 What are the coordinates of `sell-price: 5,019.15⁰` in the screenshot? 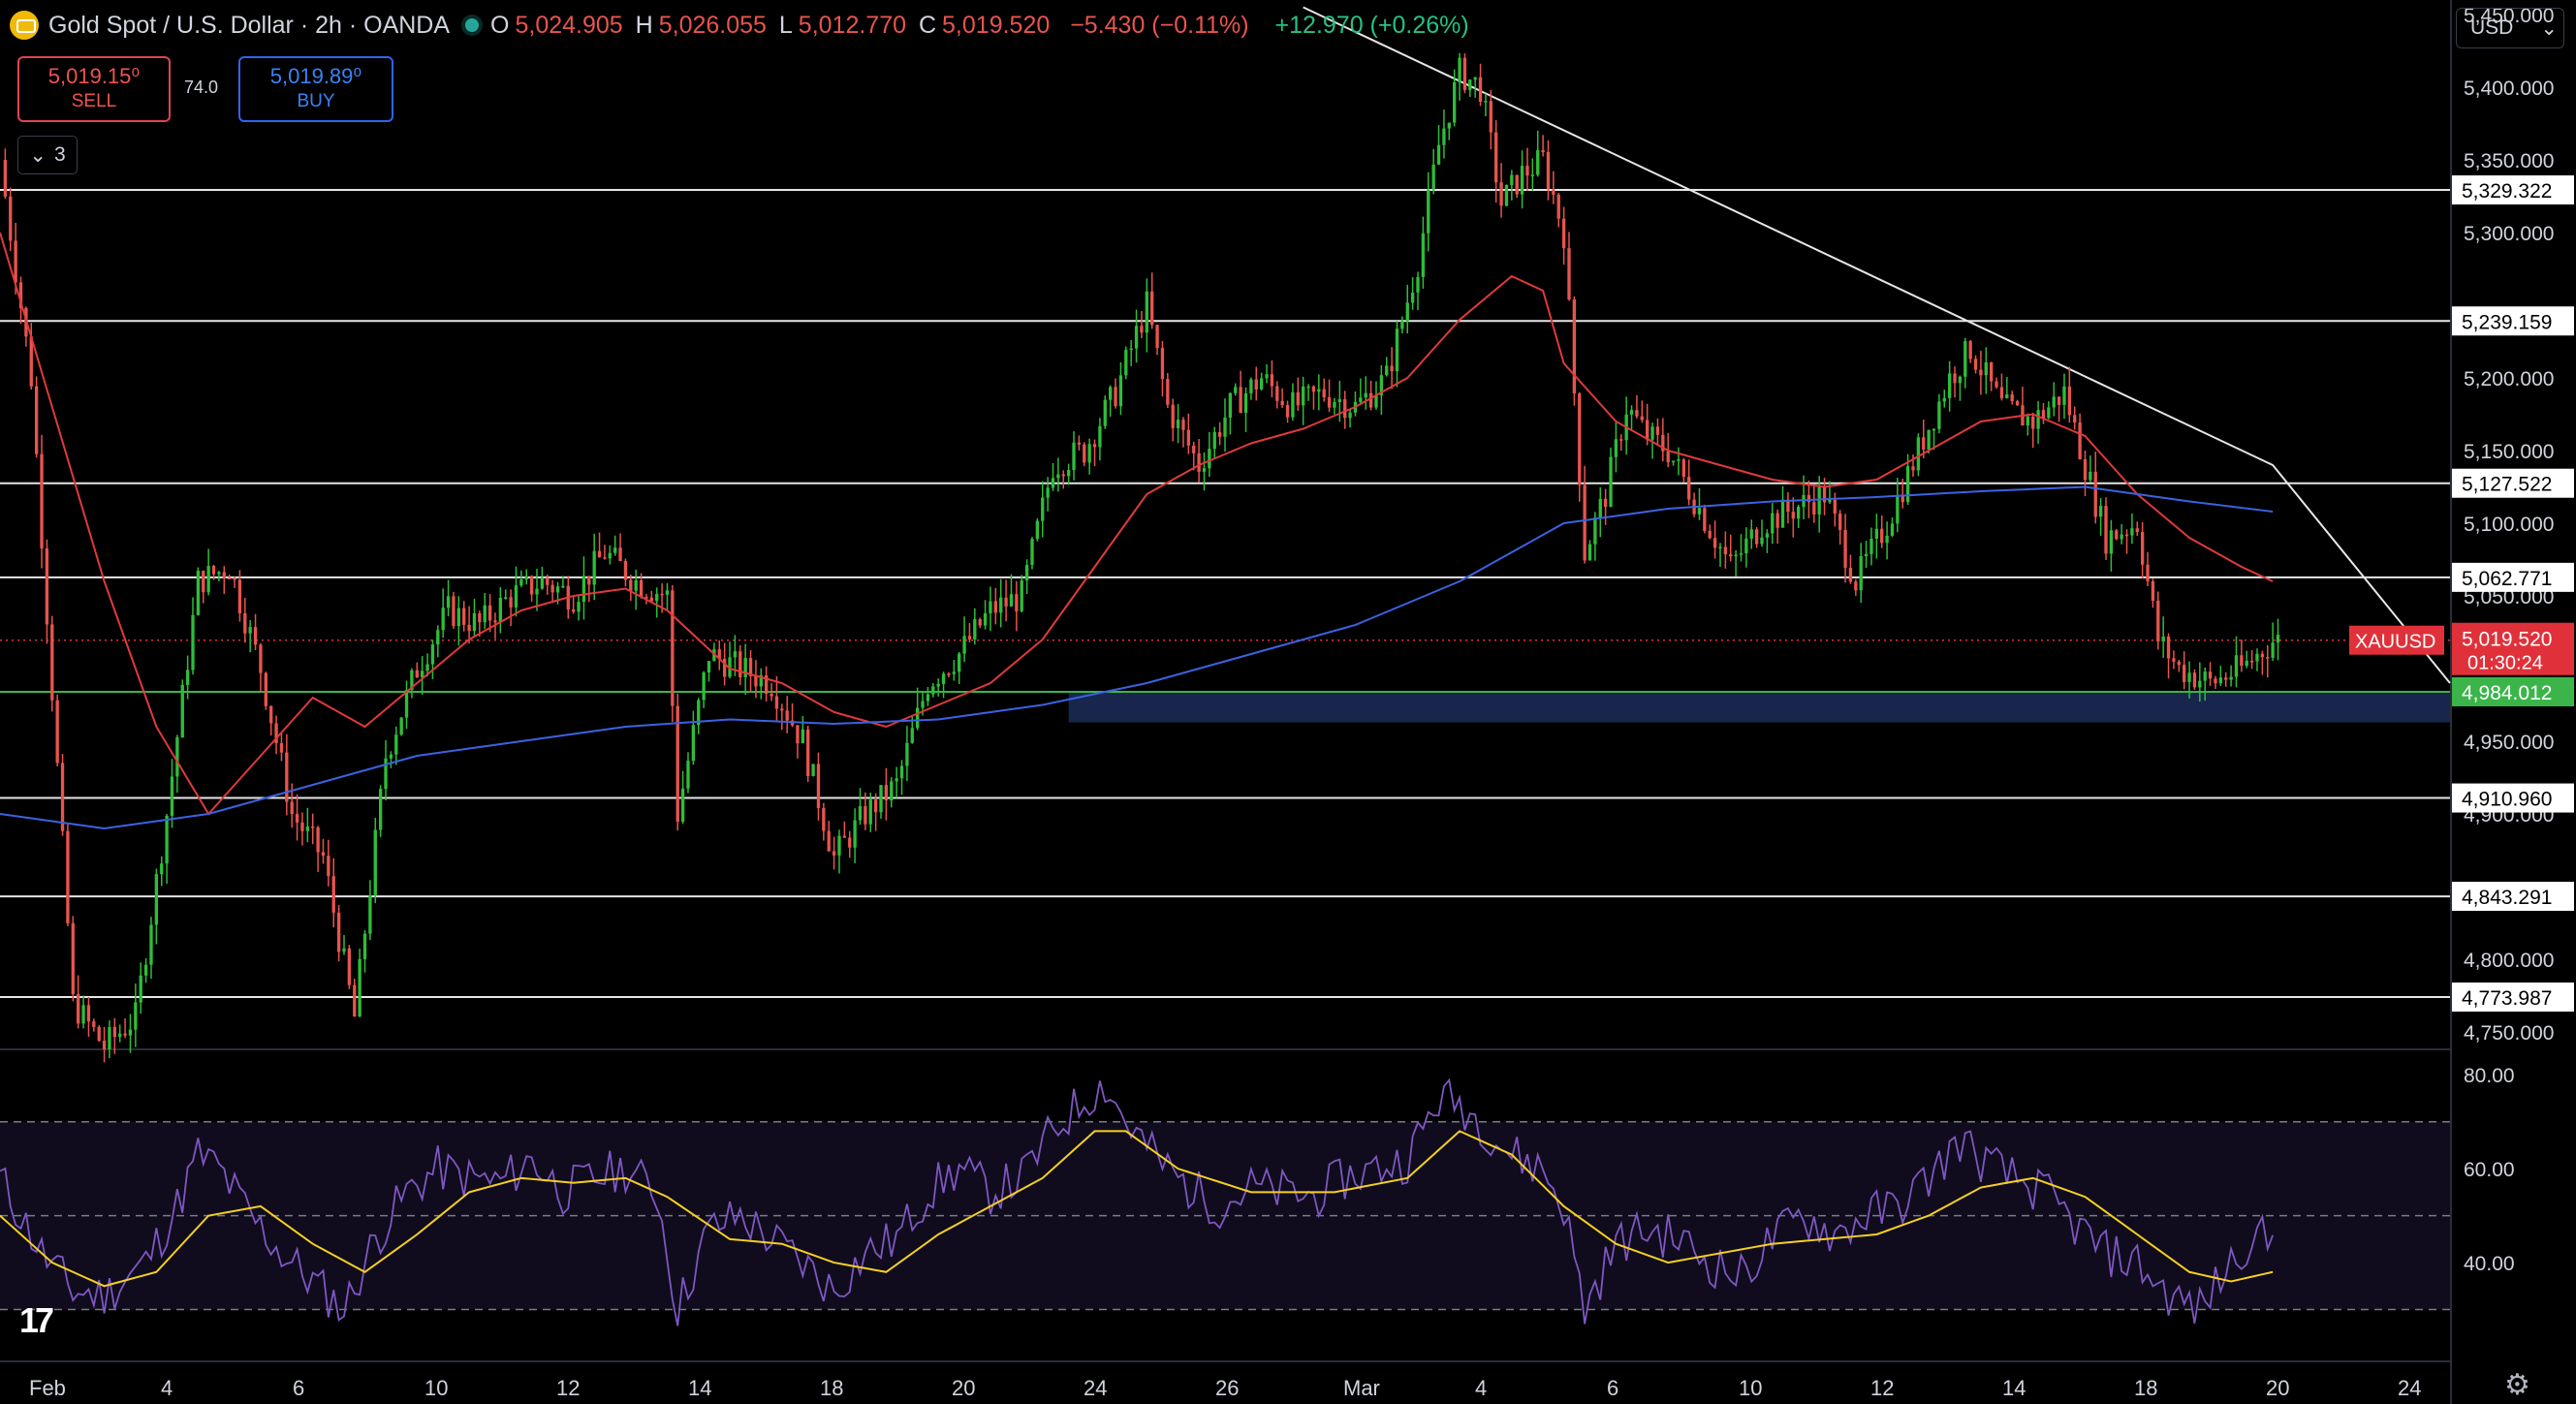 It's located at (94, 76).